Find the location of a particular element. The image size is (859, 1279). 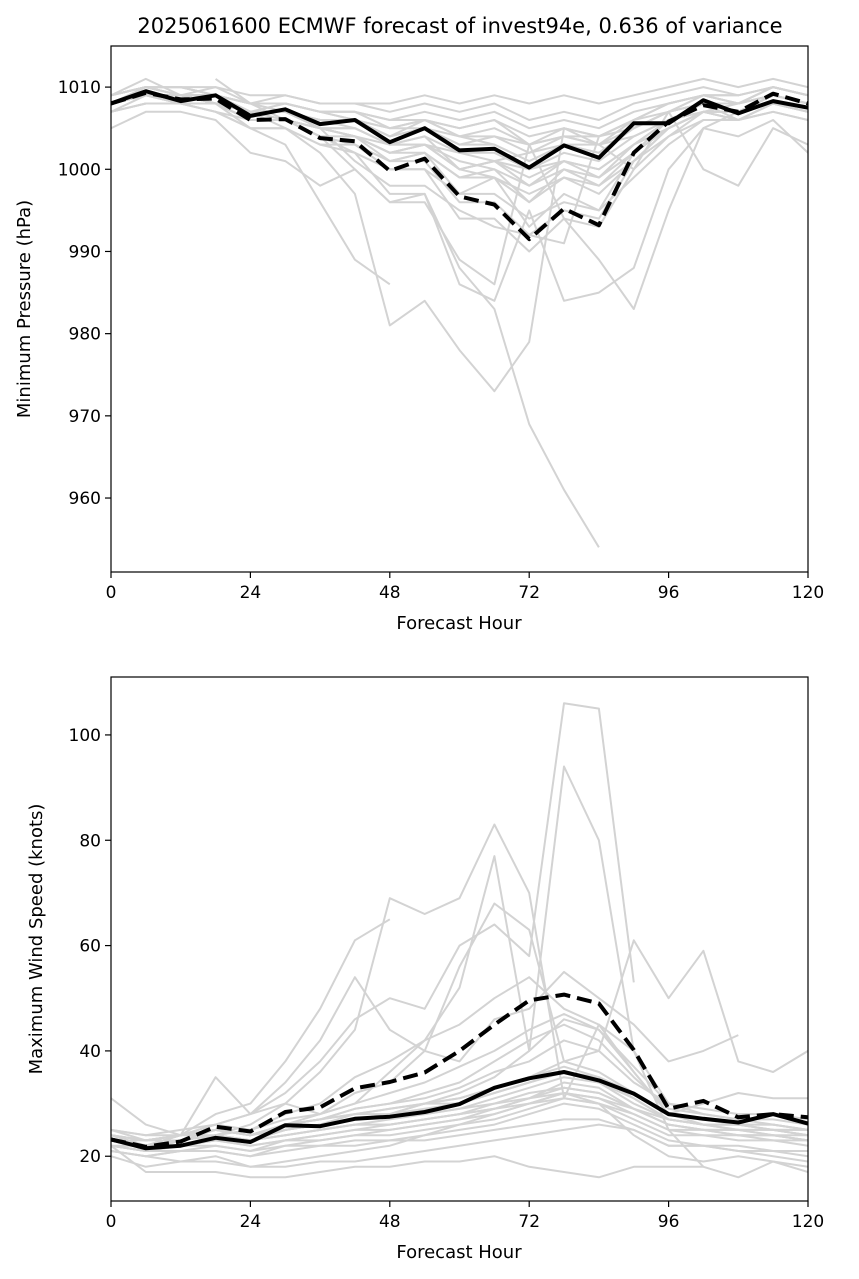

wind-y-axis-label: Maximum Wind Speed (knots) is located at coordinates (36, 939).